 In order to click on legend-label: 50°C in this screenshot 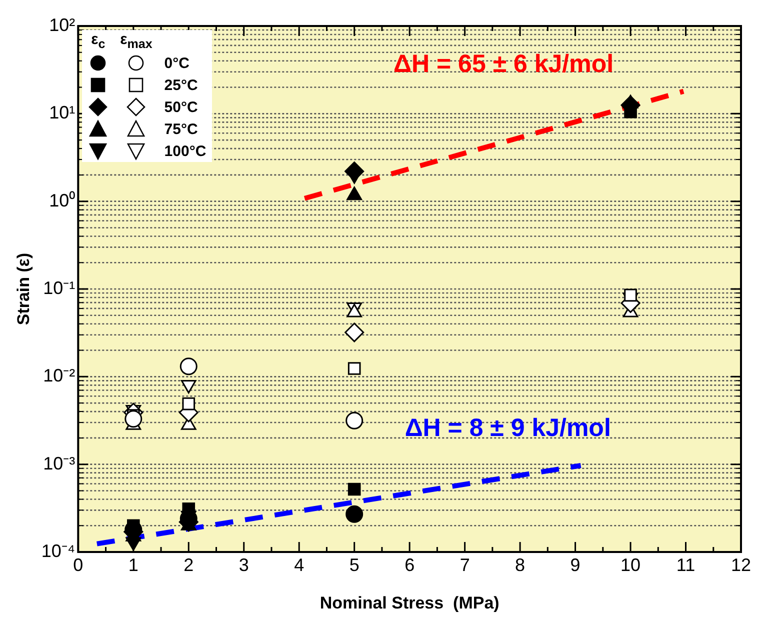, I will do `click(181, 108)`.